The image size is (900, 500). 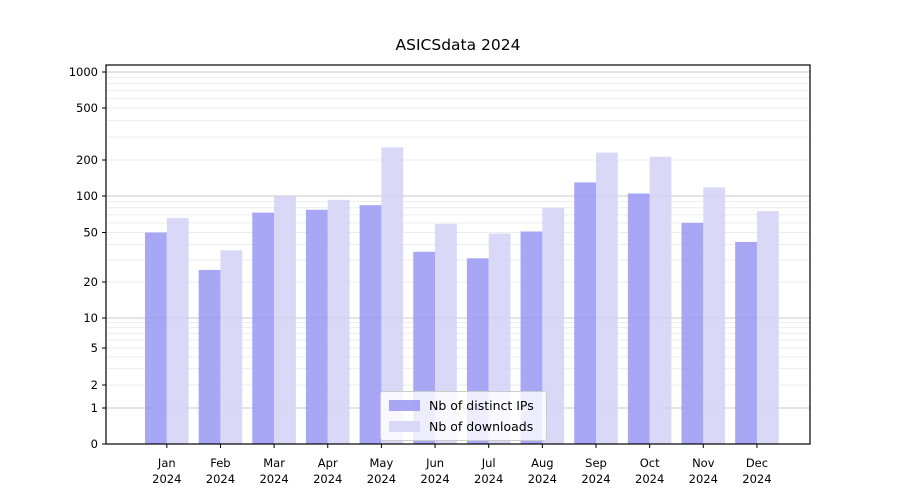 What do you see at coordinates (607, 298) in the screenshot?
I see `bar-downloads-Sep` at bounding box center [607, 298].